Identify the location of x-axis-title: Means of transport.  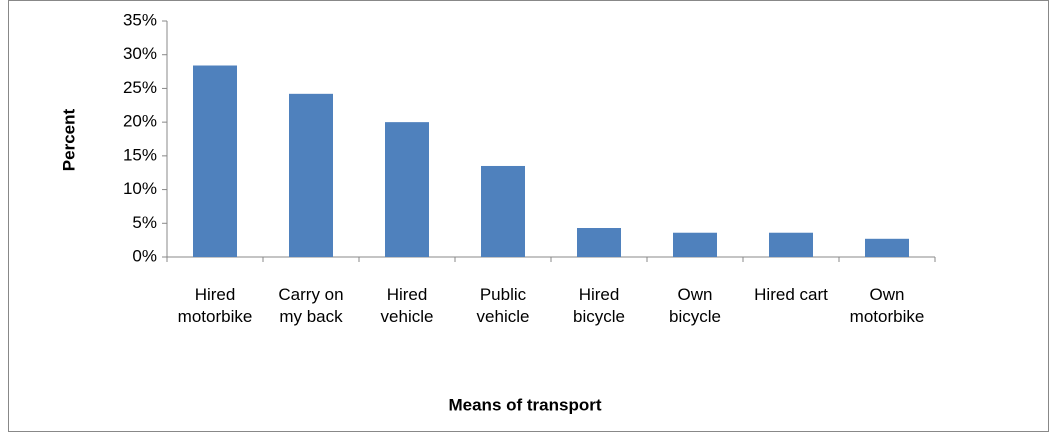
(524, 404).